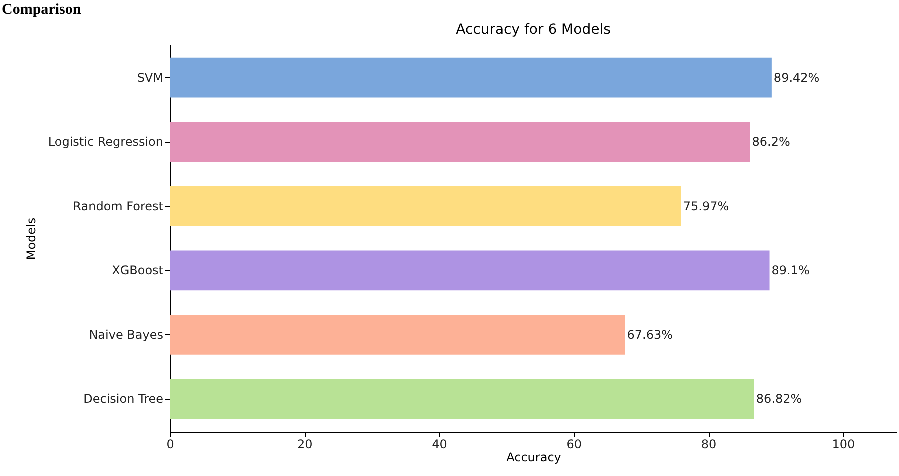 The image size is (899, 476). I want to click on x-tick-label: 0, so click(170, 445).